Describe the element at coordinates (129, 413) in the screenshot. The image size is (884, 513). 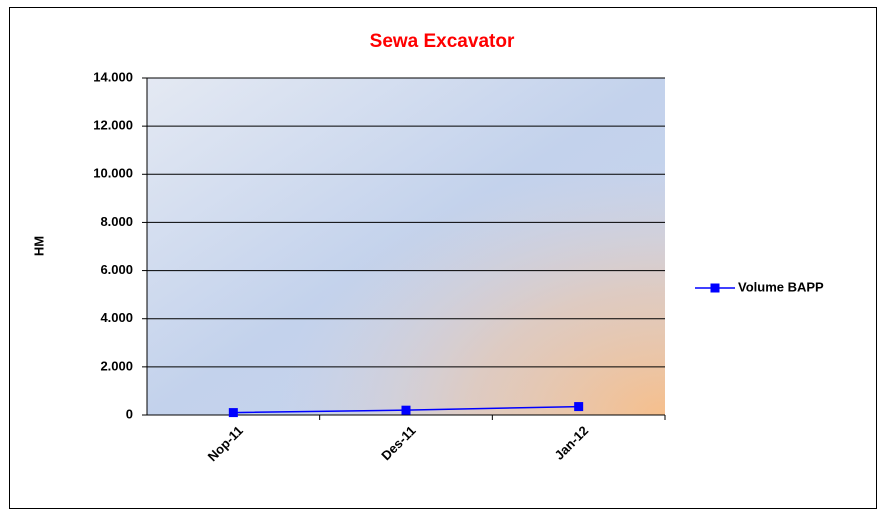
I see `y-tick-label: 0` at that location.